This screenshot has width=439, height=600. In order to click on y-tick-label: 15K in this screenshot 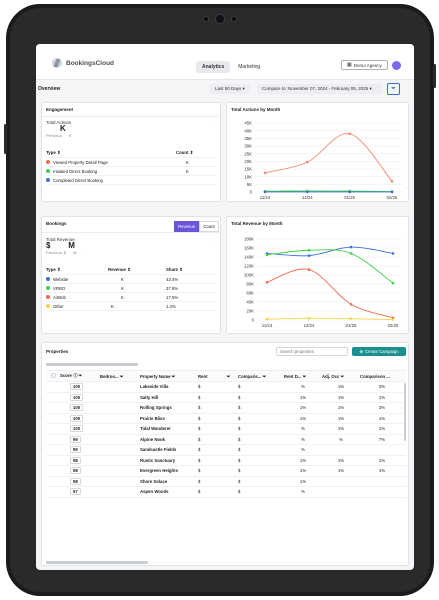, I will do `click(248, 169)`.